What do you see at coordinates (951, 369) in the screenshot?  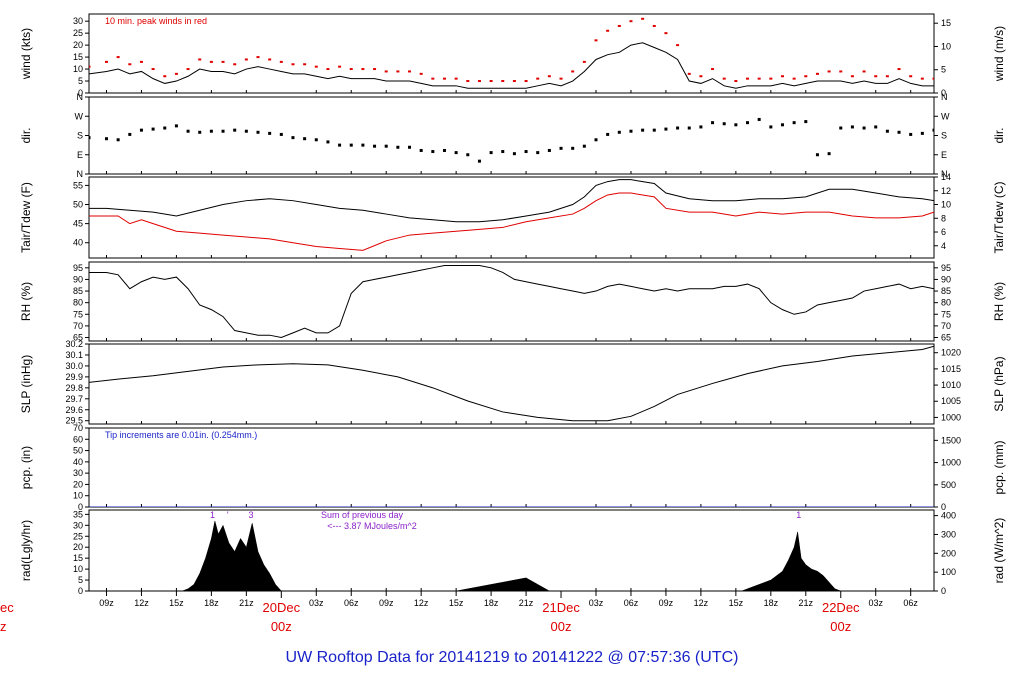 I see `right-tick-label-slp: 1015` at bounding box center [951, 369].